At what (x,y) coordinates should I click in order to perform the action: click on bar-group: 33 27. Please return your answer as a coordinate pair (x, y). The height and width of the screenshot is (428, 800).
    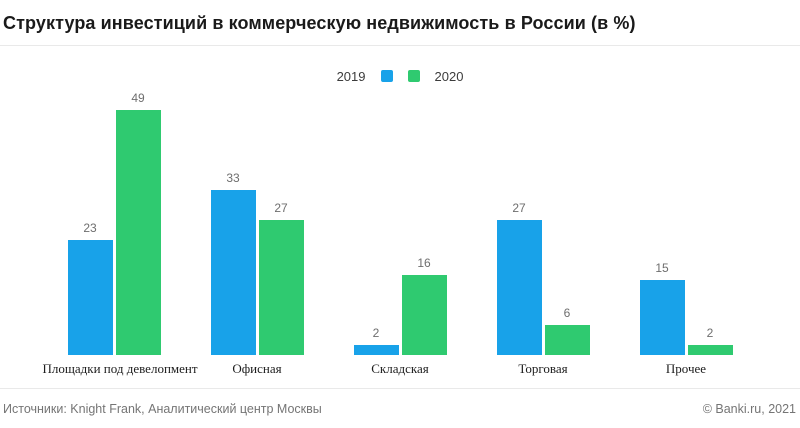
    Looking at the image, I should click on (257, 263).